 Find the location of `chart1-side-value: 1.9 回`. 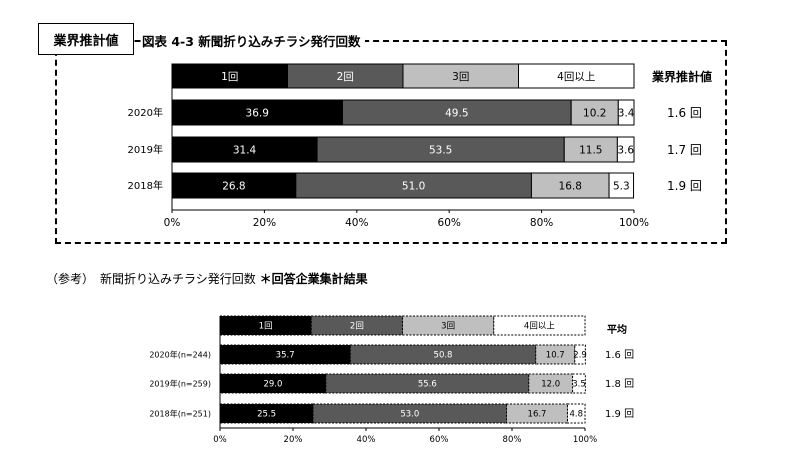

chart1-side-value: 1.9 回 is located at coordinates (684, 186).